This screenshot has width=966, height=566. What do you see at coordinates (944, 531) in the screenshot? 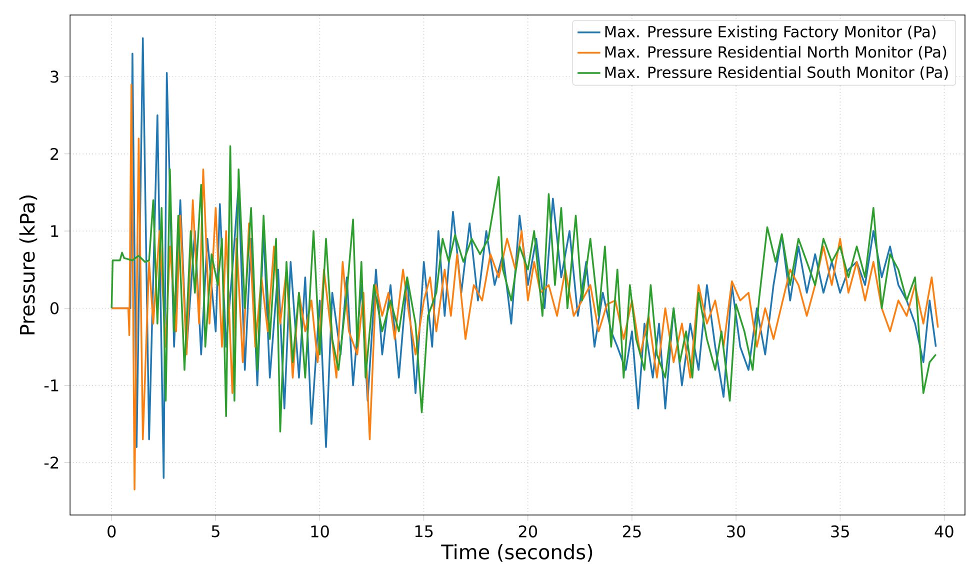
I see `x-tick-label: 40` at bounding box center [944, 531].